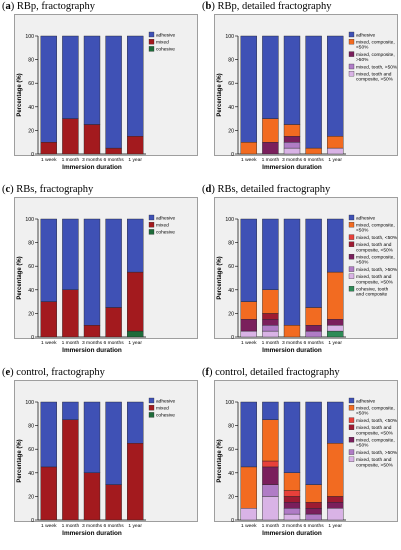 The width and height of the screenshot is (401, 550). I want to click on y-tick-label: 80, so click(31, 61).